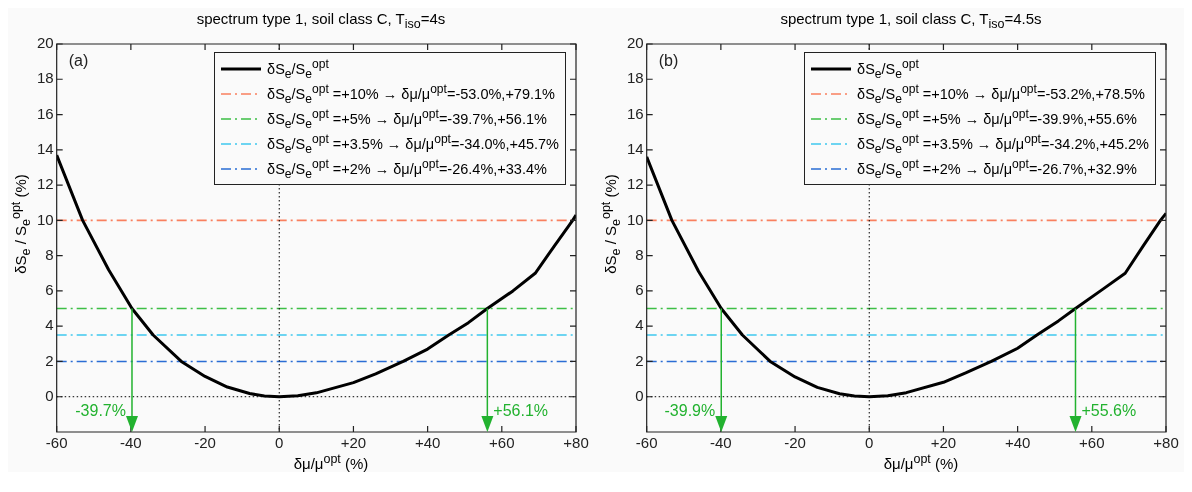 The image size is (1192, 492). I want to click on chart-title: spectrum type 1, soil class C, T$_{iso}$=4.5s, so click(911, 20).